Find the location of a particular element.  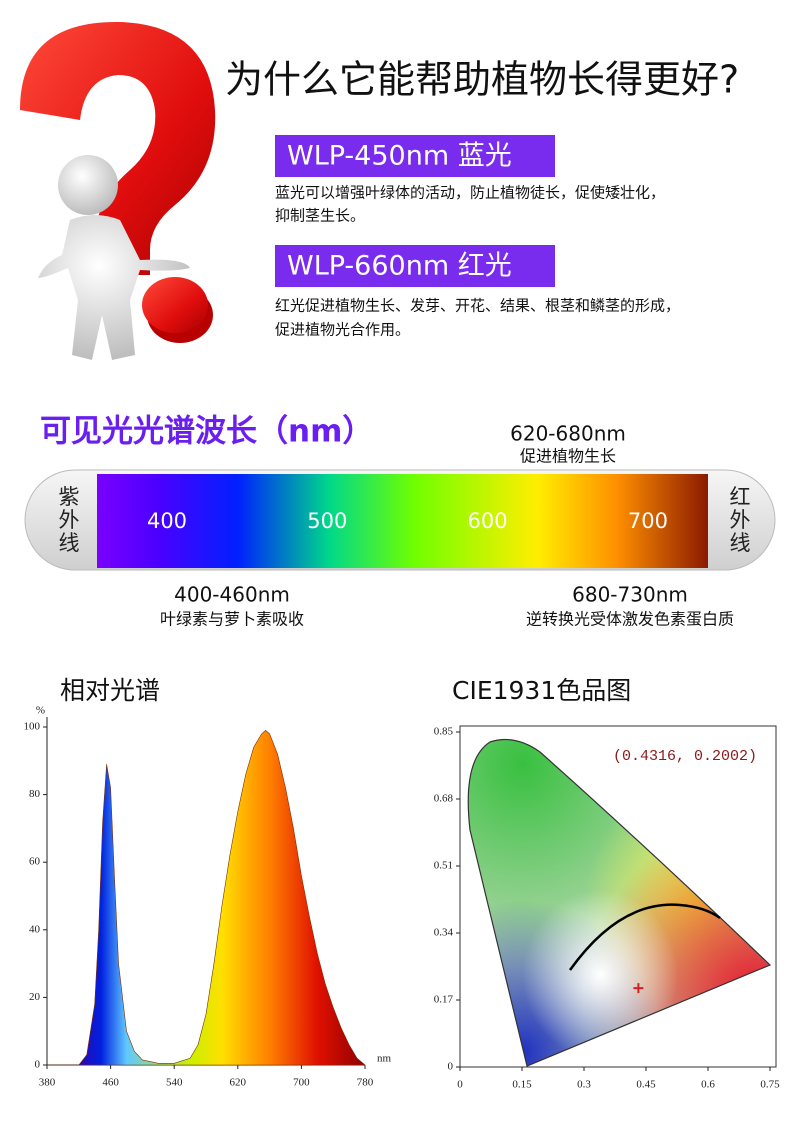

y-tick-label: 80 is located at coordinates (35, 794).